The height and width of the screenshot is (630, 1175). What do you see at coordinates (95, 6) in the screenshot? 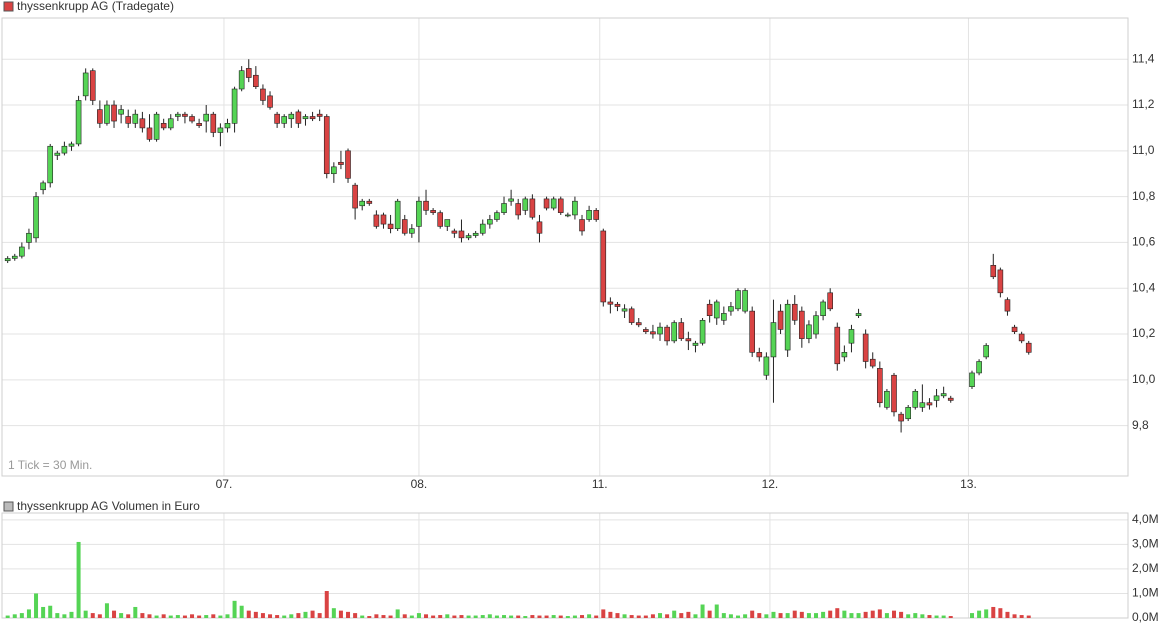
I see `chart-title: thyssenkrupp AG (Tradegate)` at bounding box center [95, 6].